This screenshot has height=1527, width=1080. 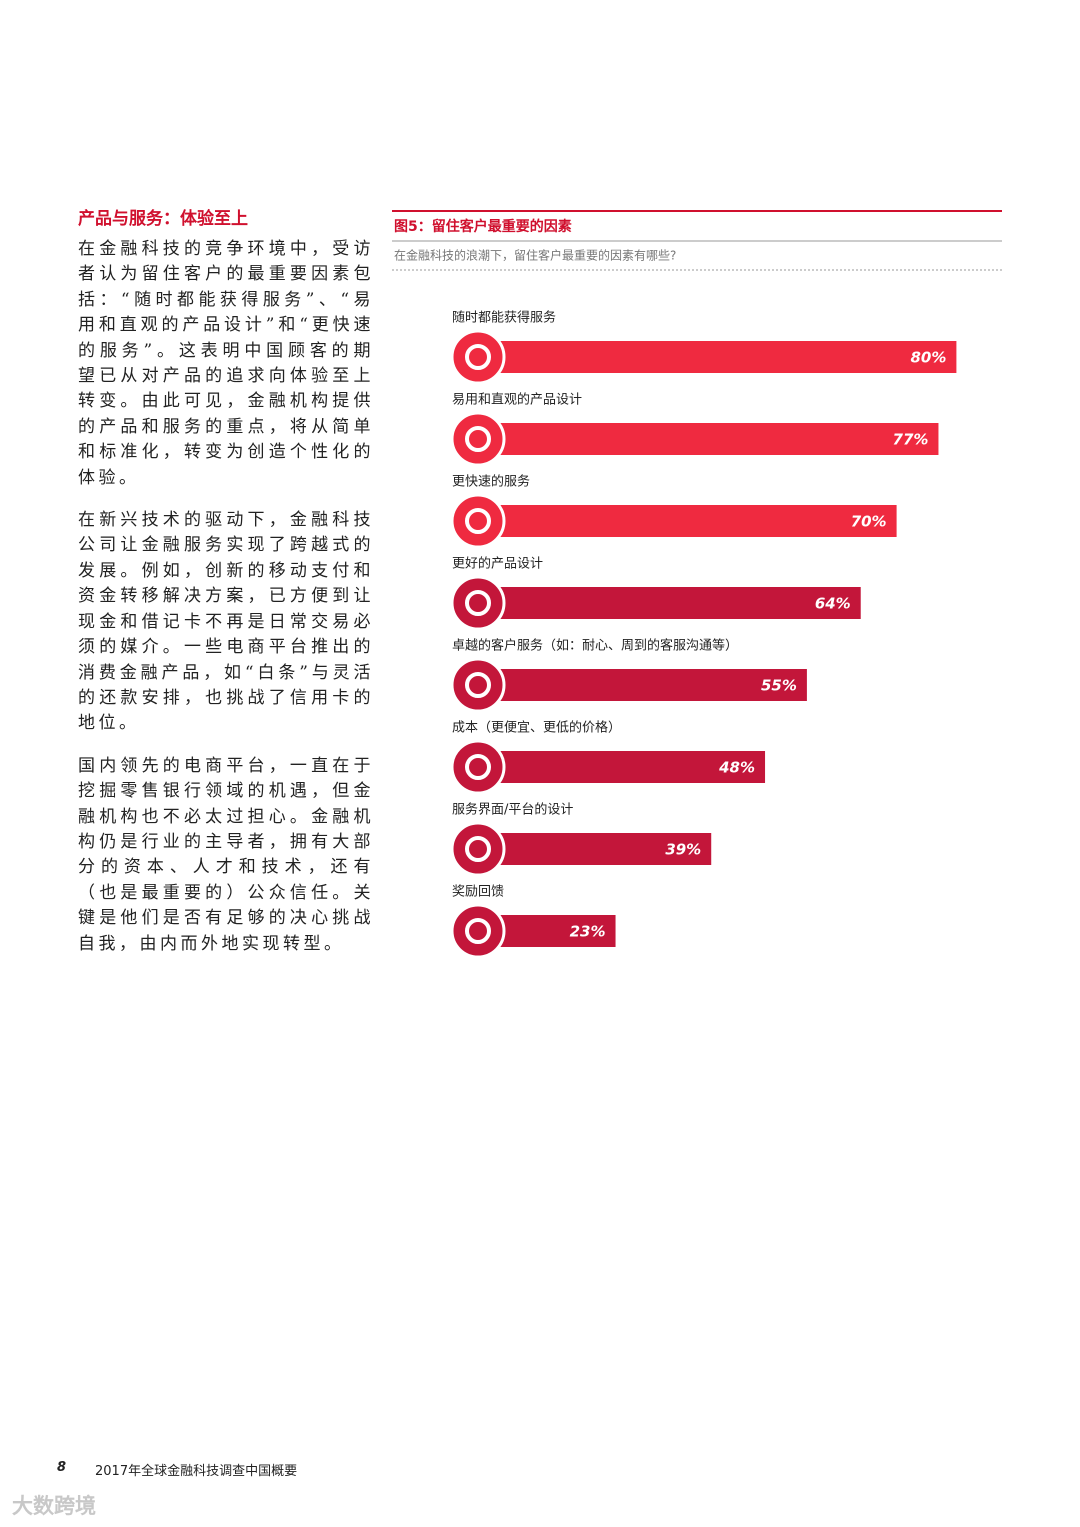 What do you see at coordinates (869, 522) in the screenshot?
I see `value-label: 70%` at bounding box center [869, 522].